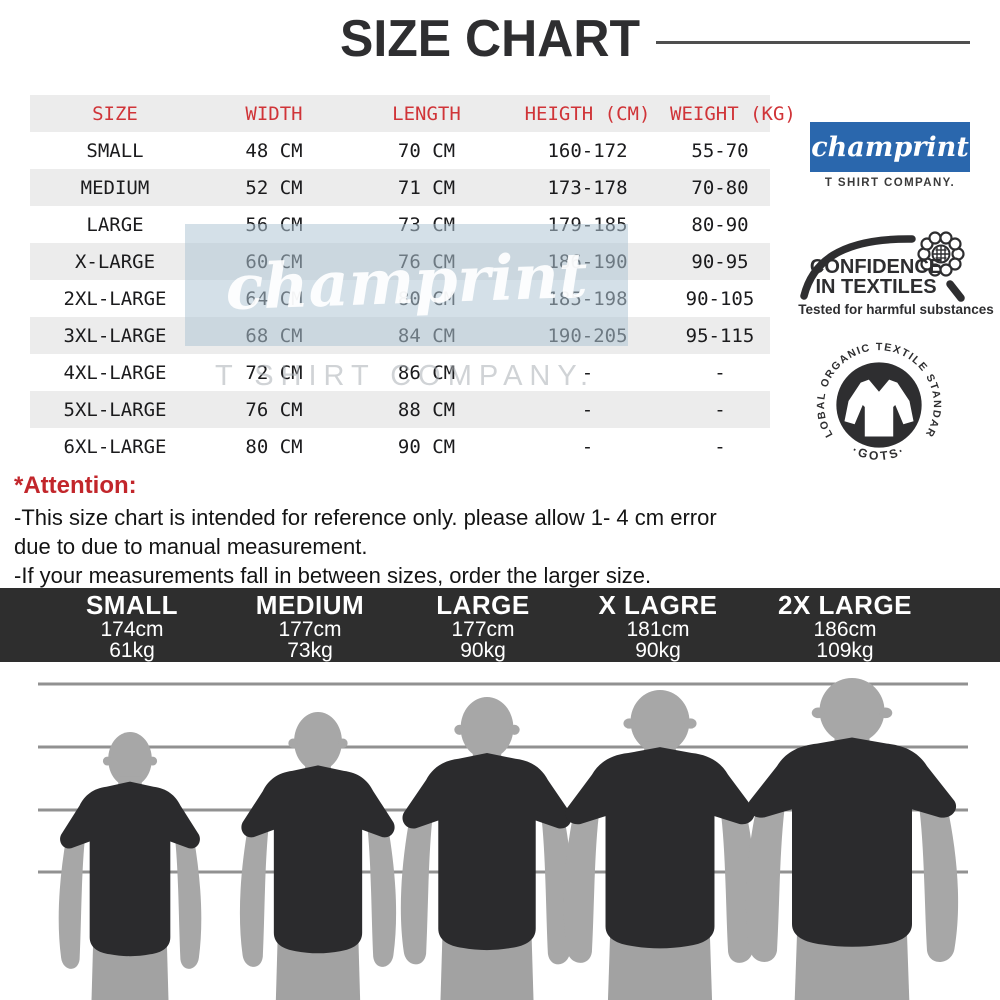 This screenshot has height=1000, width=1000. What do you see at coordinates (587, 187) in the screenshot?
I see `table-cell: 173-178` at bounding box center [587, 187].